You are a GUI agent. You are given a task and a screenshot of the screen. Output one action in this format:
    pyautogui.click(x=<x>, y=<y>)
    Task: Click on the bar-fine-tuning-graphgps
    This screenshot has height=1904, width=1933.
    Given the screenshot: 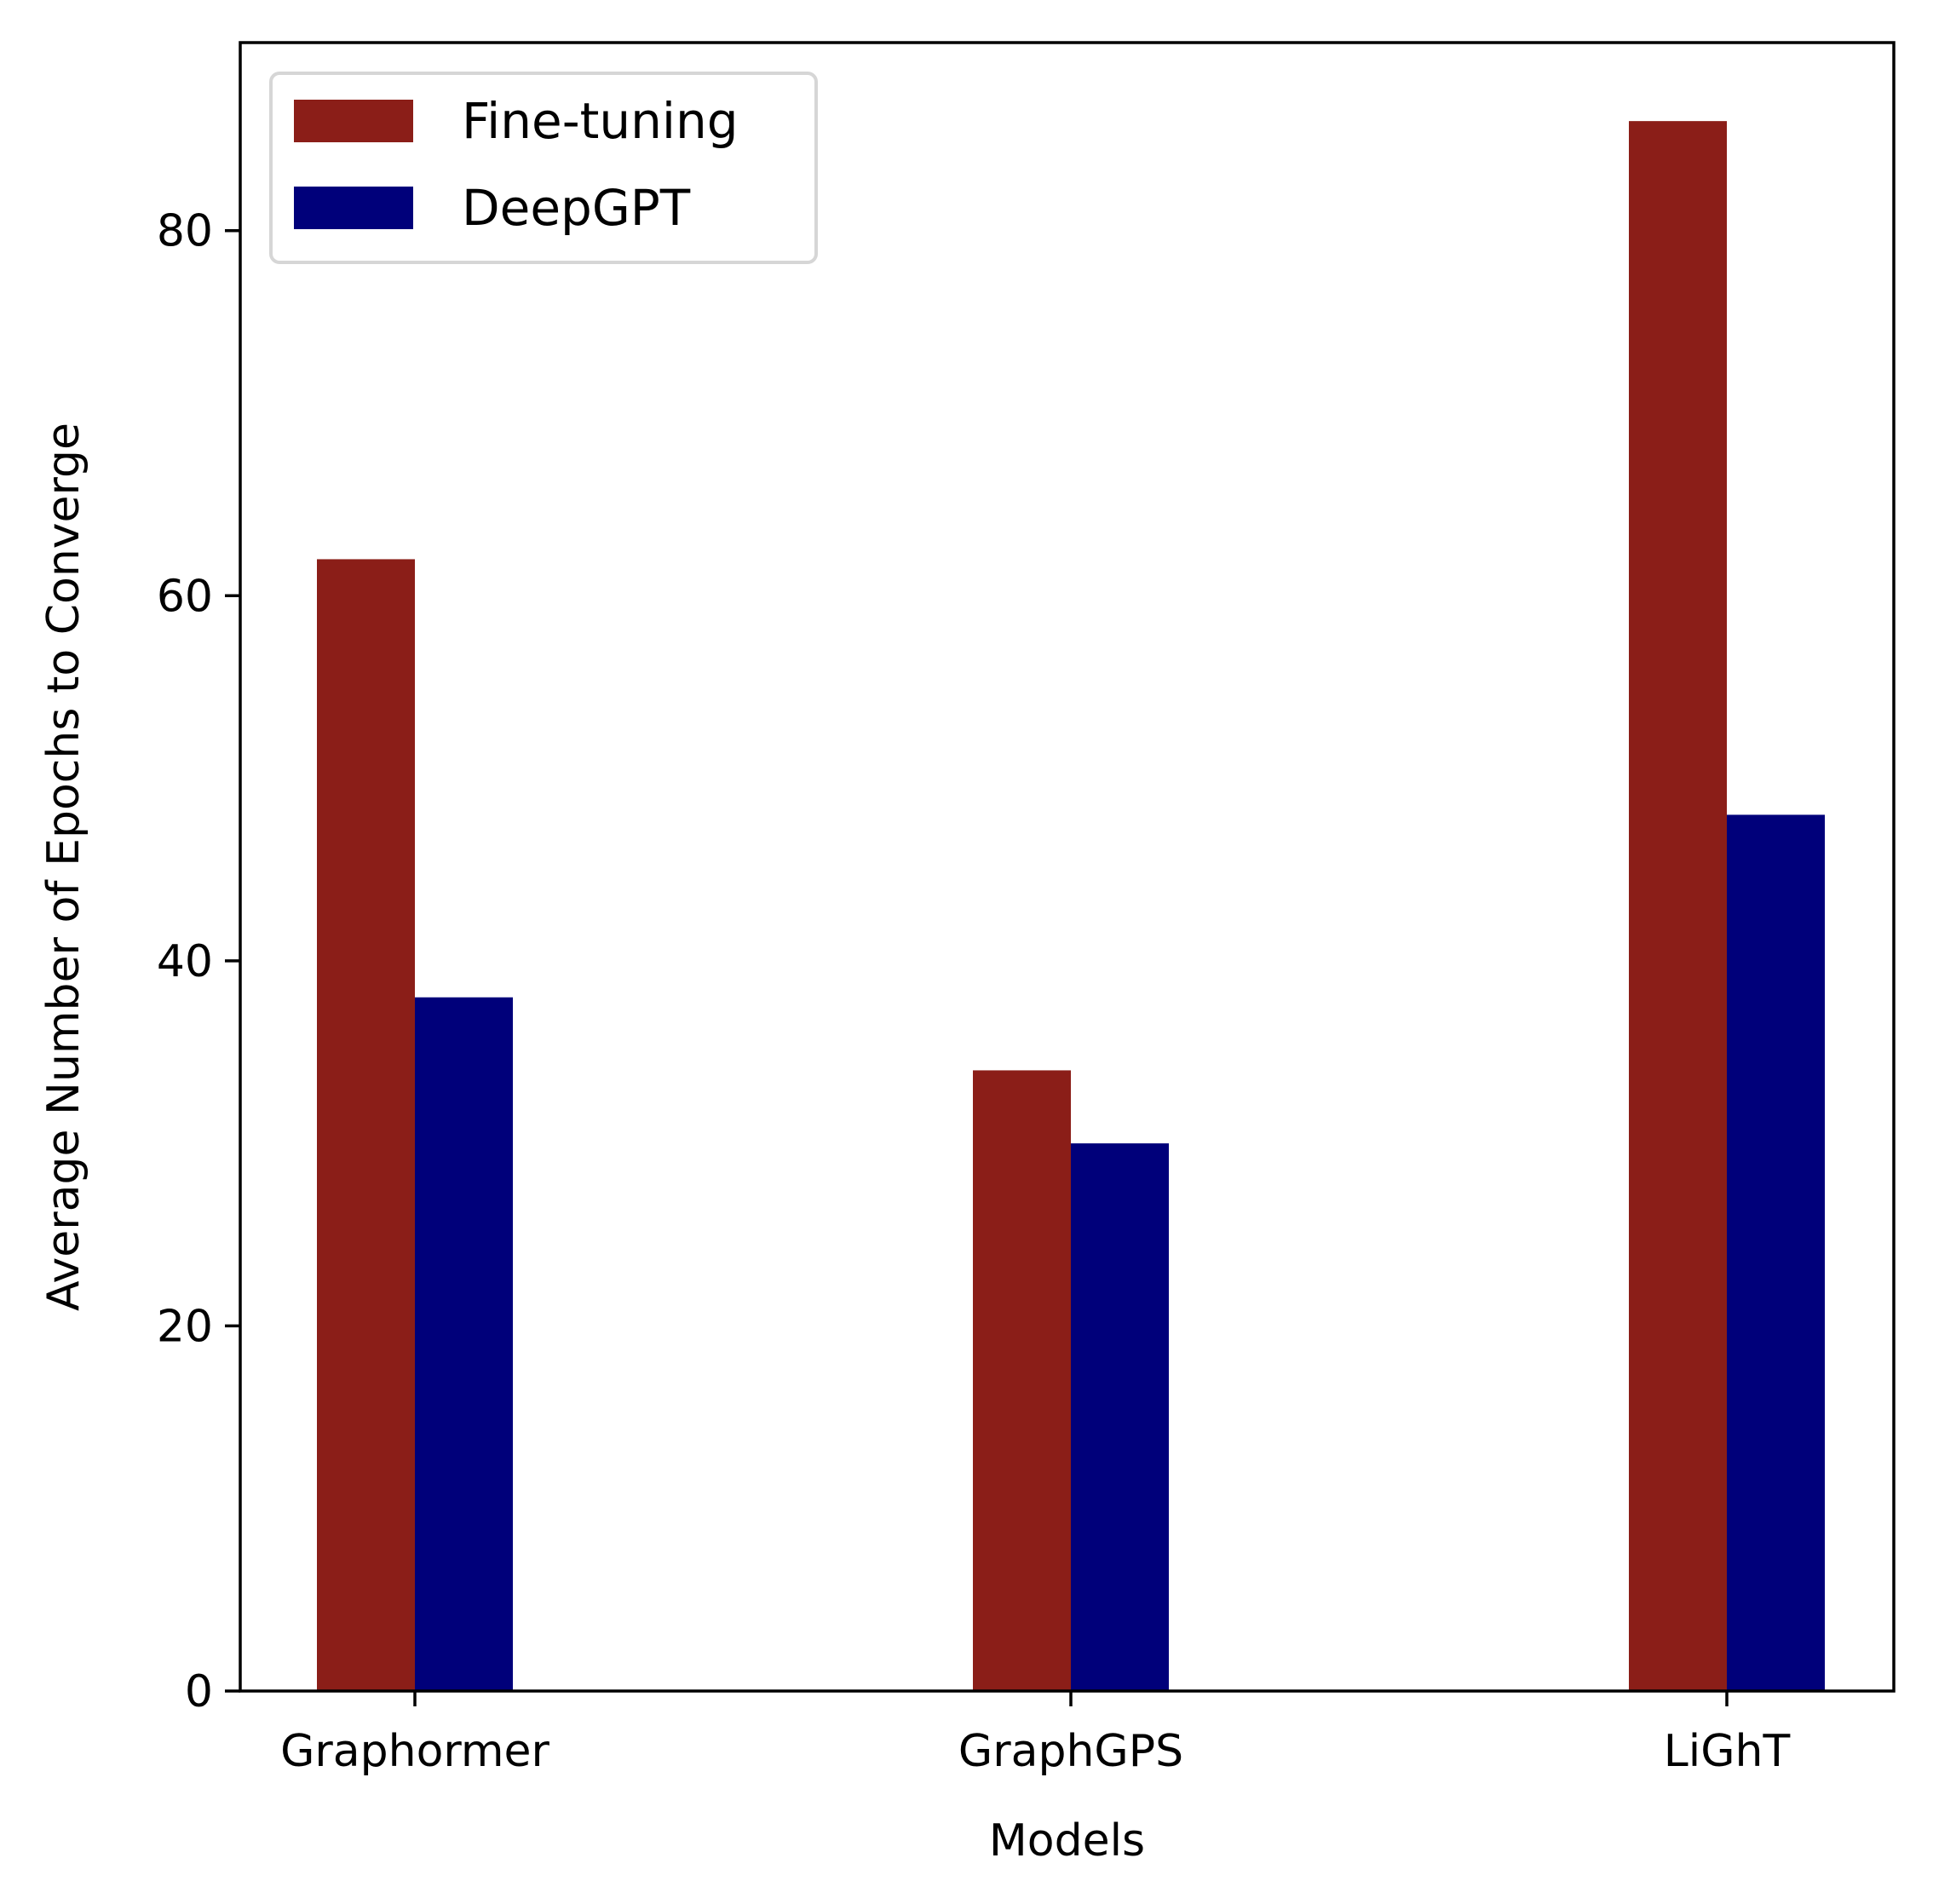 What is the action you would take?
    pyautogui.click(x=1022, y=1380)
    